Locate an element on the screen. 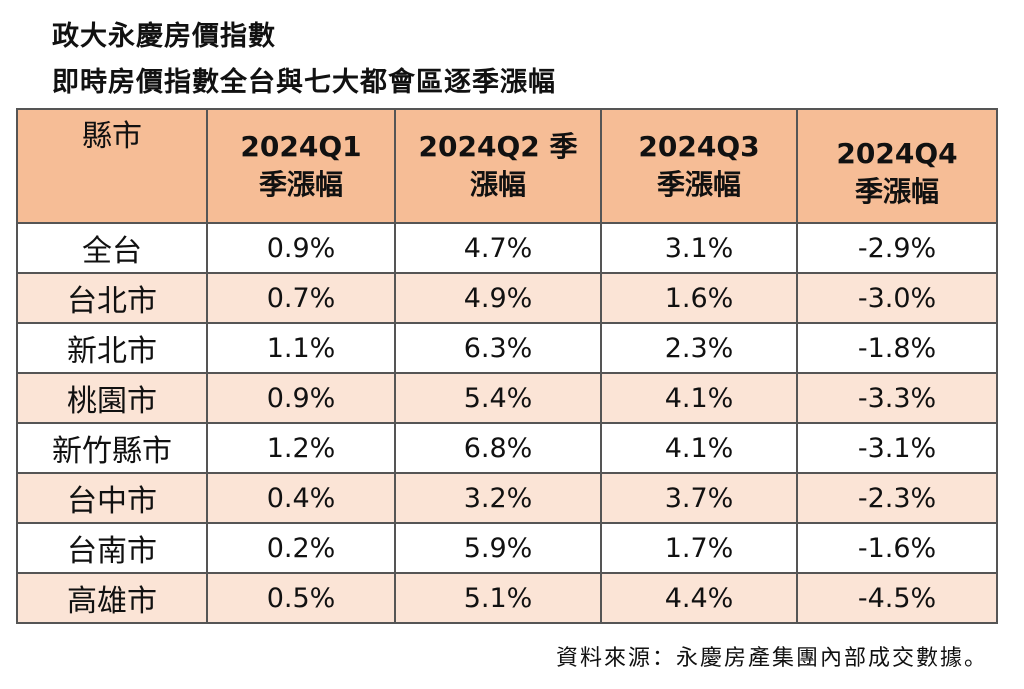 The height and width of the screenshot is (689, 1024). value-cell-q1: 0.7% is located at coordinates (301, 298).